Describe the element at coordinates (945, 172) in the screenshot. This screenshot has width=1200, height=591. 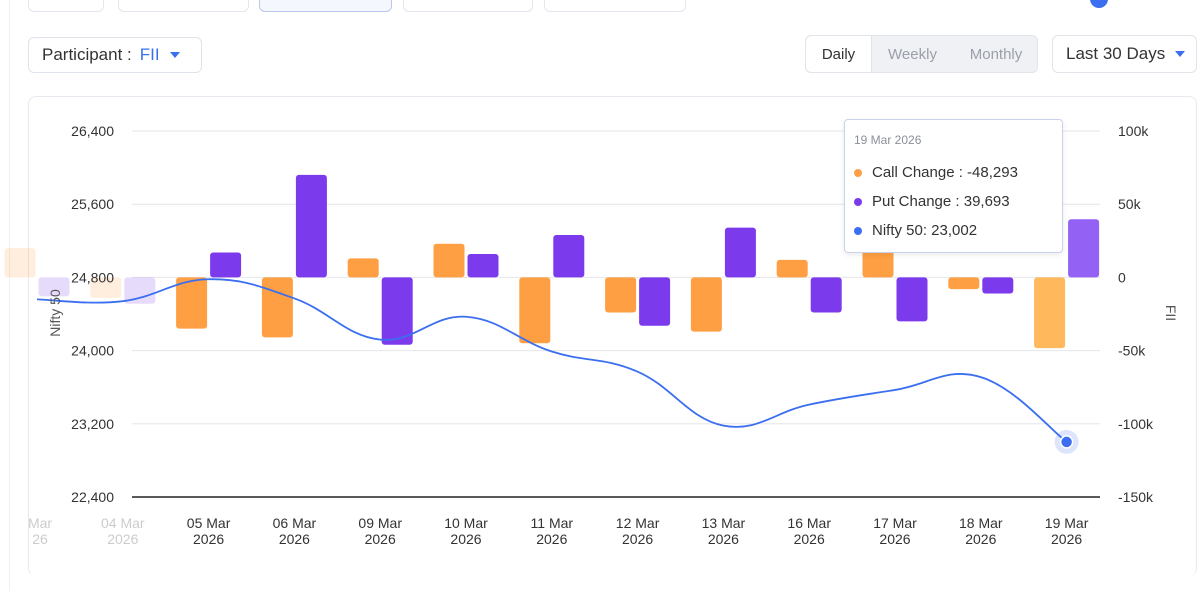
I see `tooltip-call-value: Call Change : -48,293` at that location.